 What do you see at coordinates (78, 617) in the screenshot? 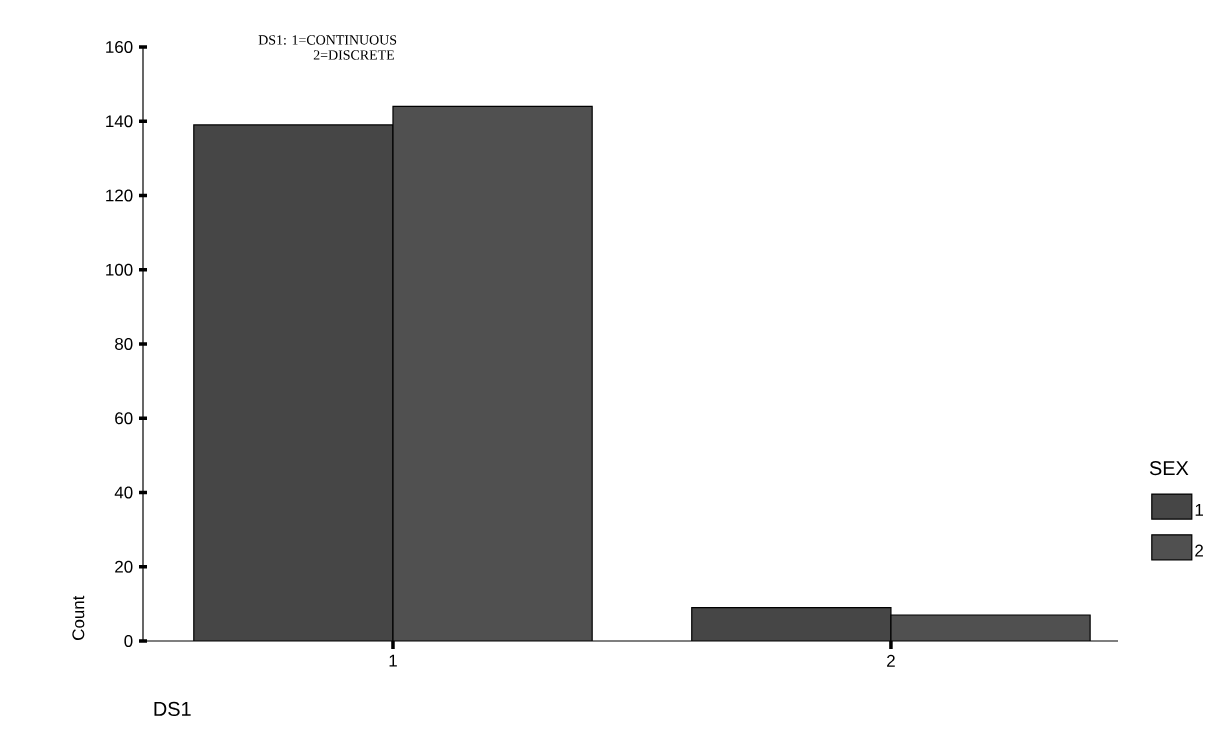
I see `y-axis-title: Count` at bounding box center [78, 617].